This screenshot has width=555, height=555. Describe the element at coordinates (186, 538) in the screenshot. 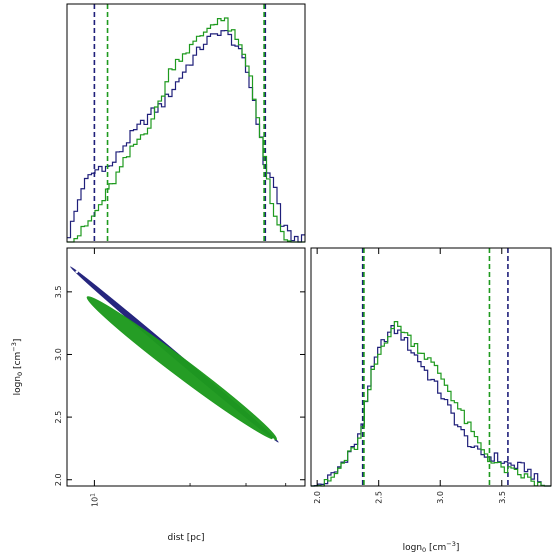

I see `scatter-x-axis-label: dist [pc]` at that location.